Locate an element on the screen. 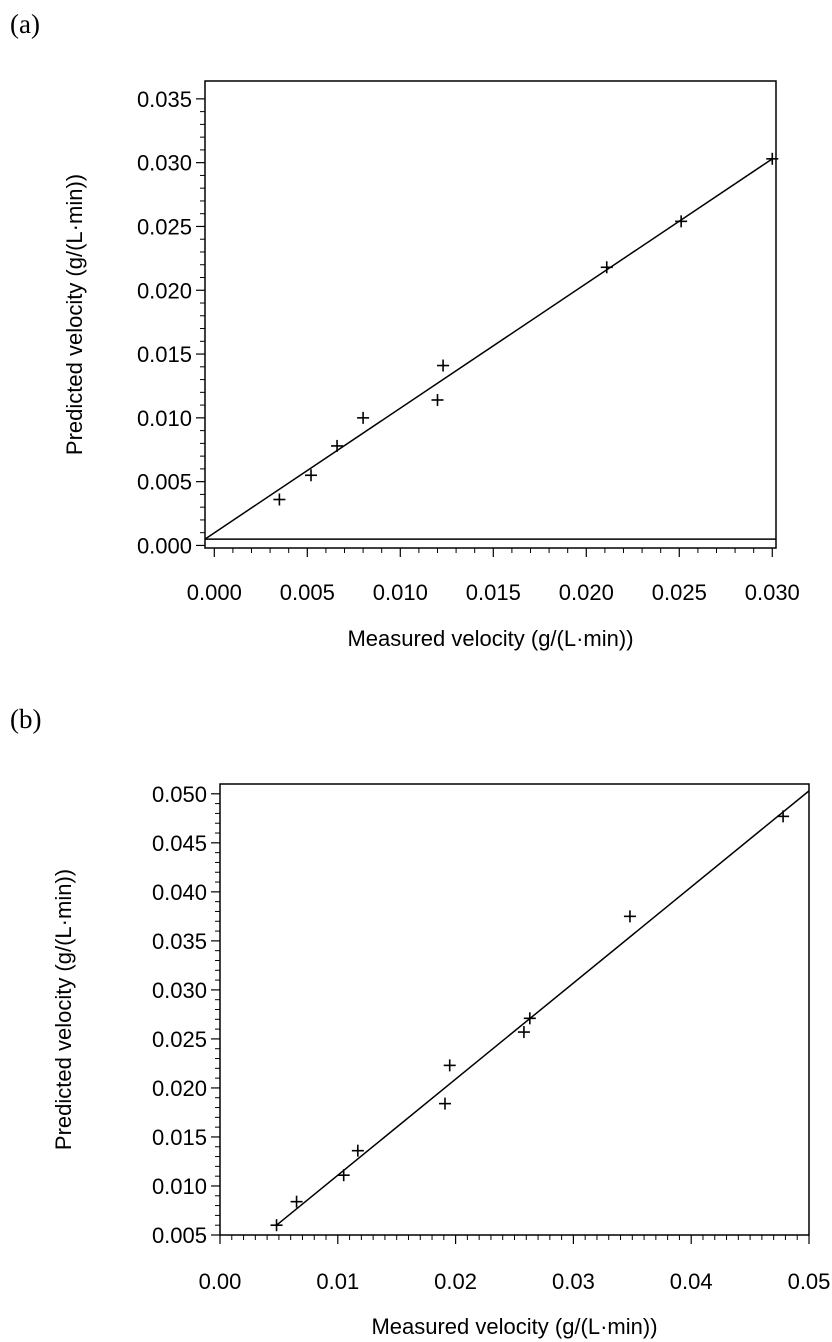  panel-label: (b) is located at coordinates (25, 719).